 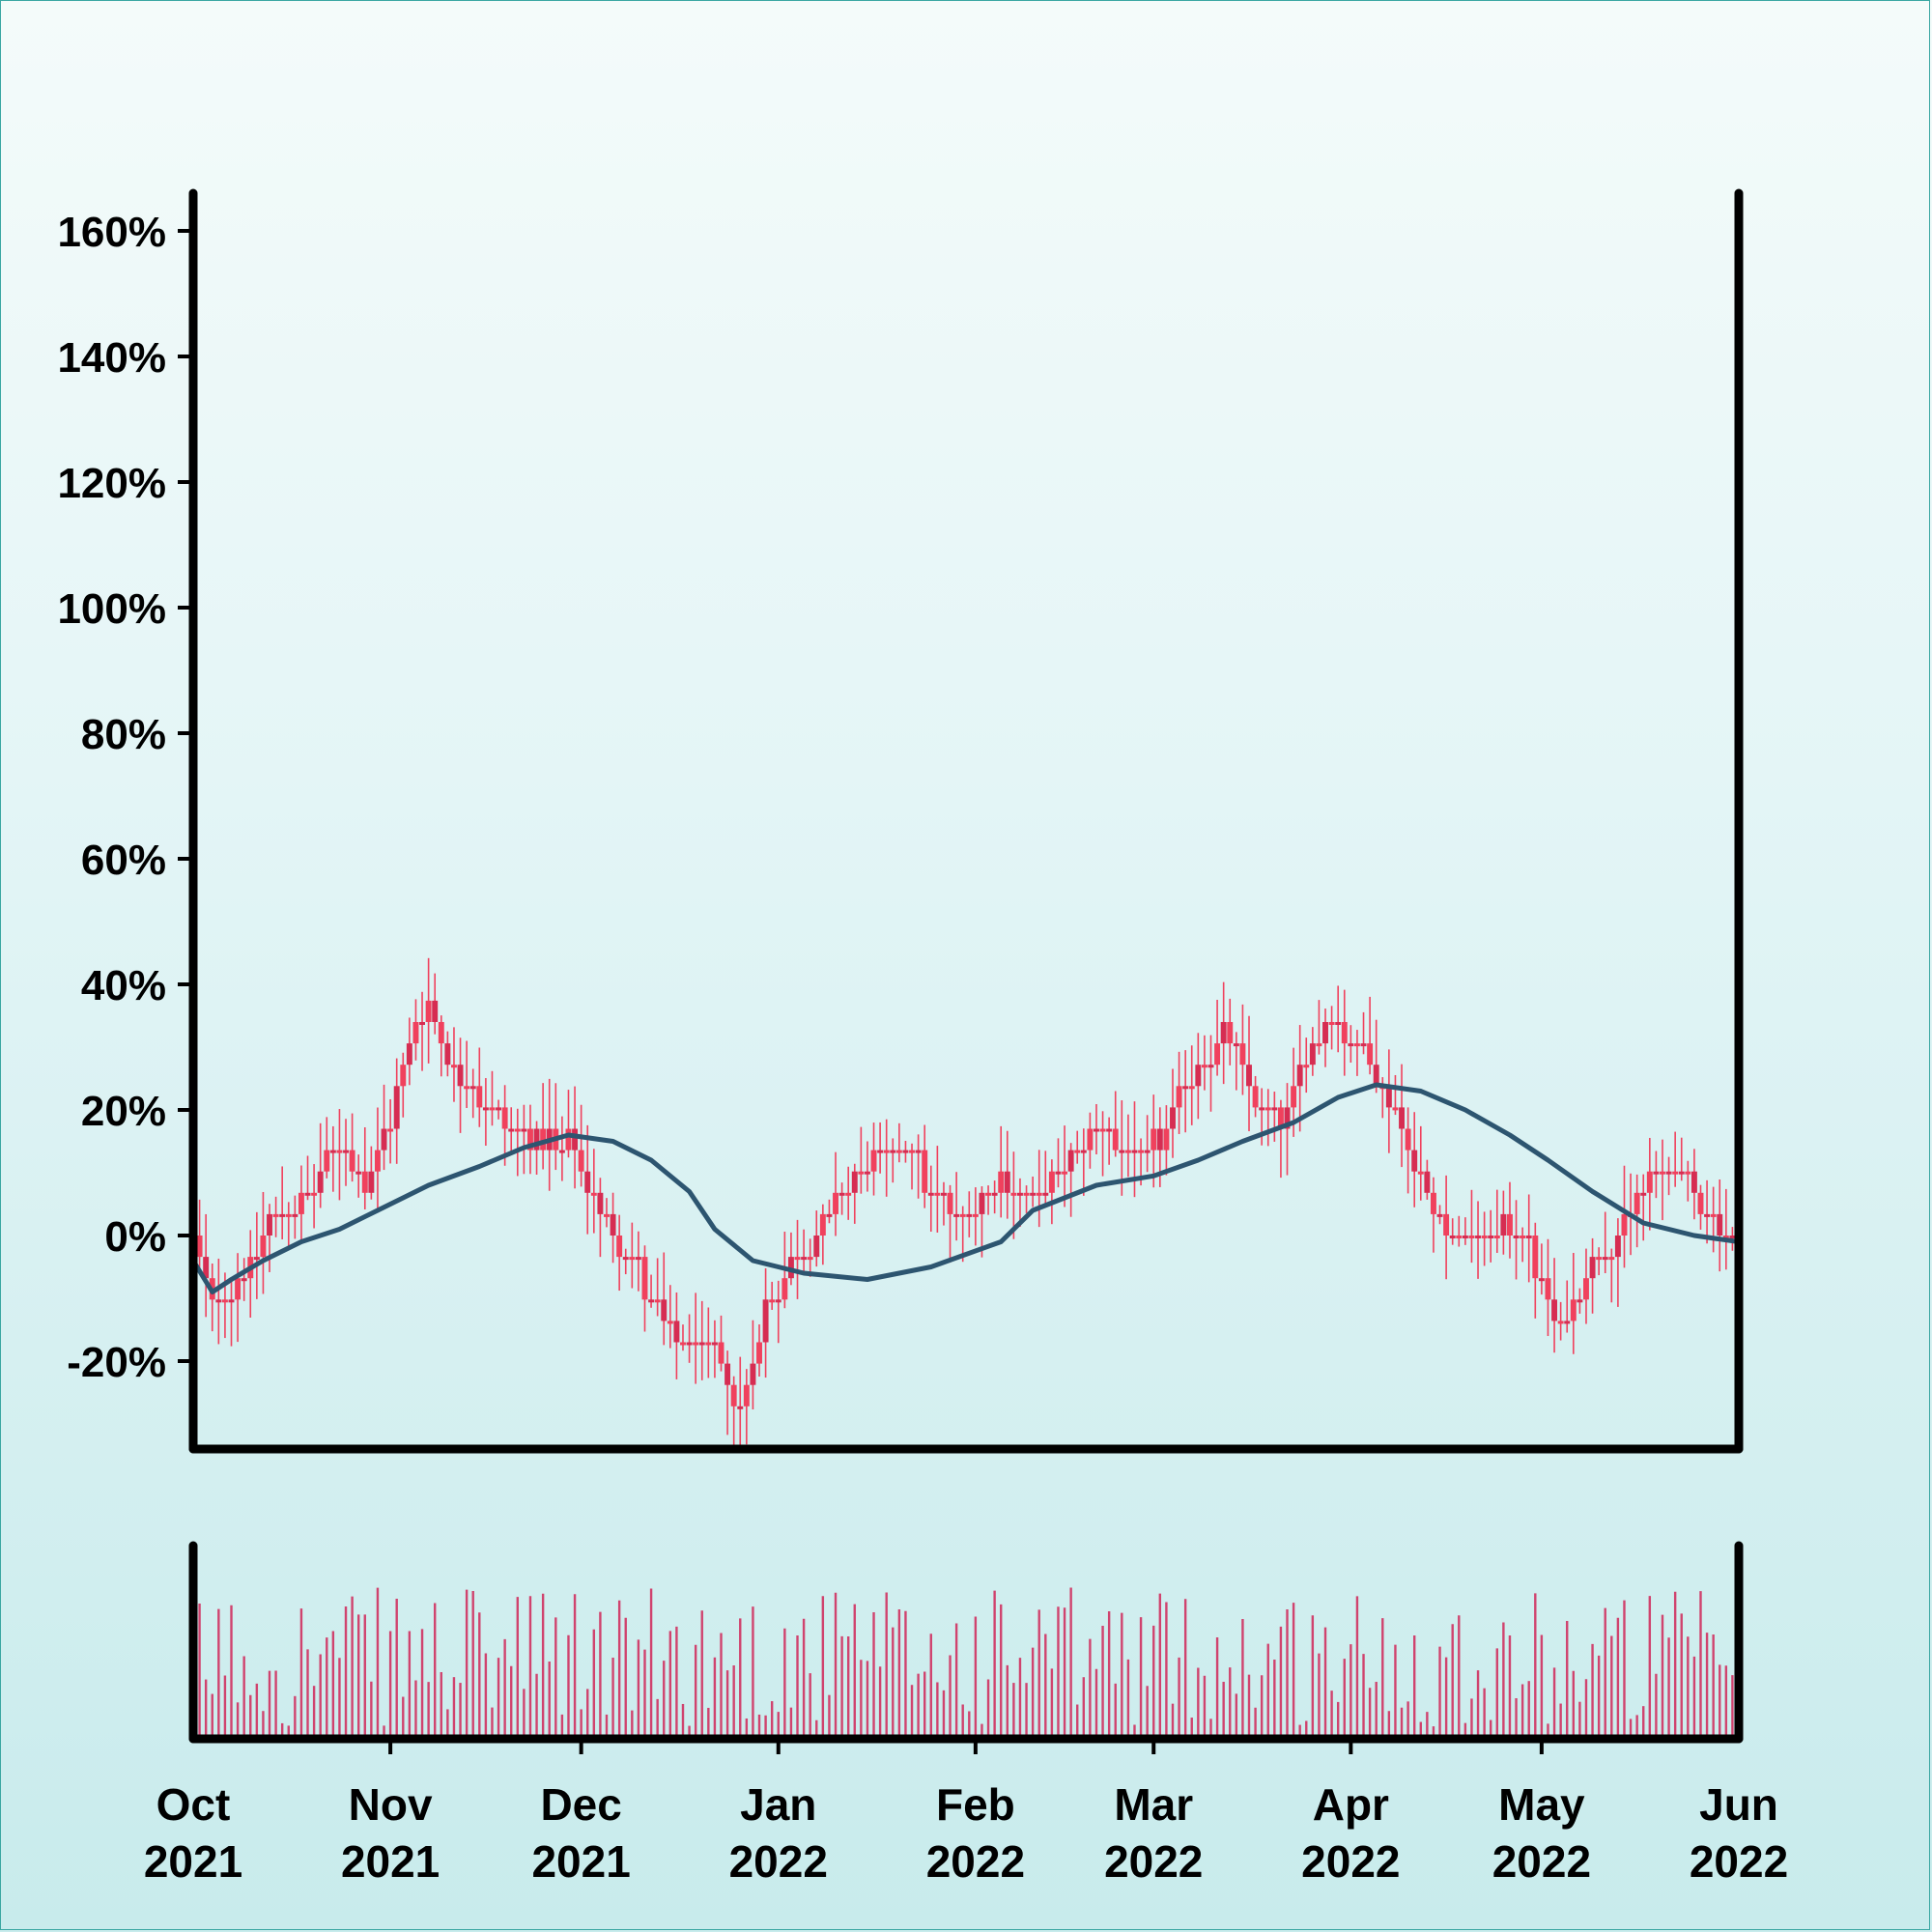 I want to click on y-tick-label: 120%, so click(x=111, y=483).